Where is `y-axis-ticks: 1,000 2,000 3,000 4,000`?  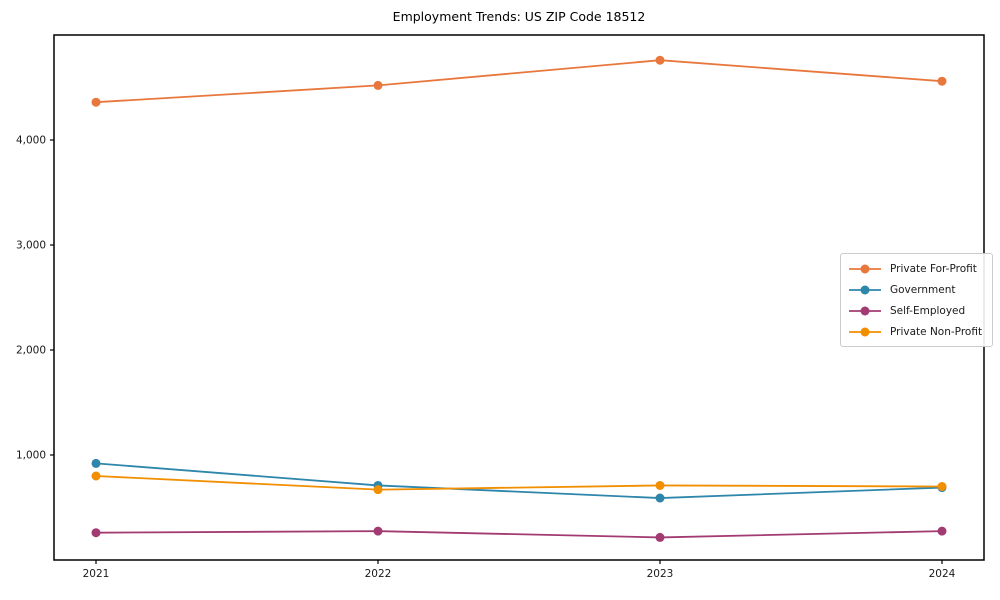 y-axis-ticks: 1,000 2,000 3,000 4,000 is located at coordinates (35, 298).